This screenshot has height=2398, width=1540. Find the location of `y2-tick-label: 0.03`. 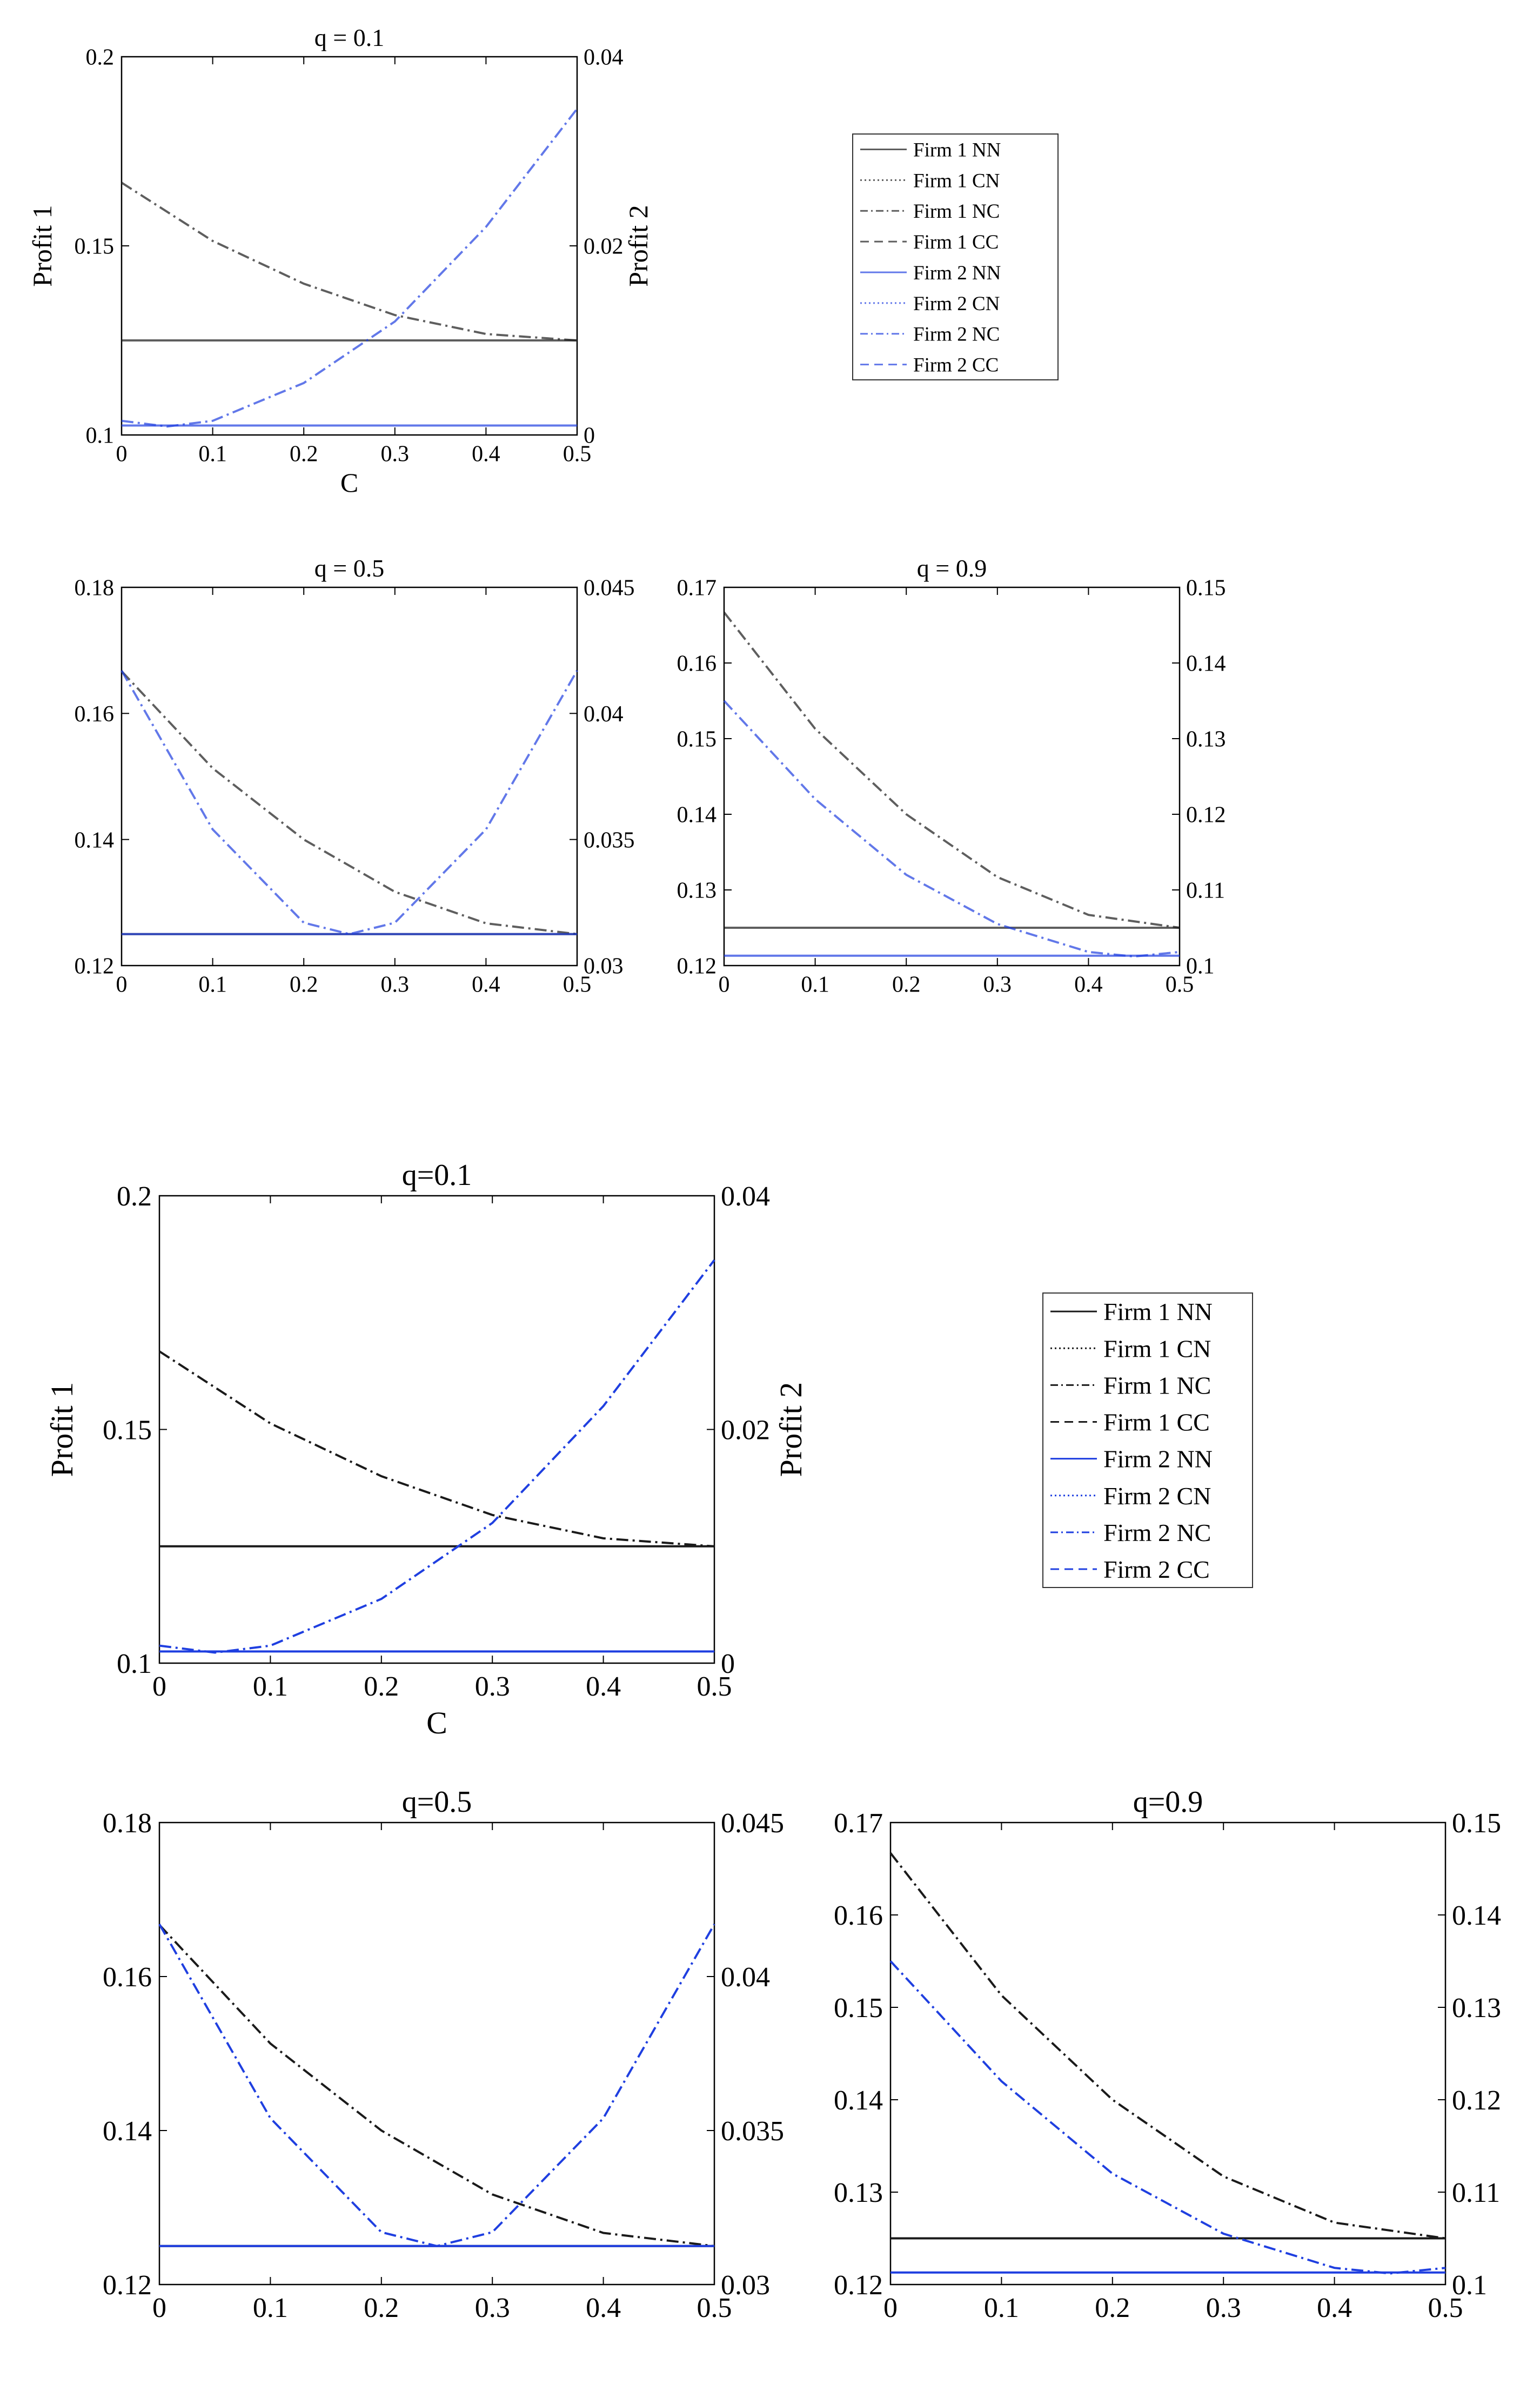

y2-tick-label: 0.03 is located at coordinates (746, 2286).